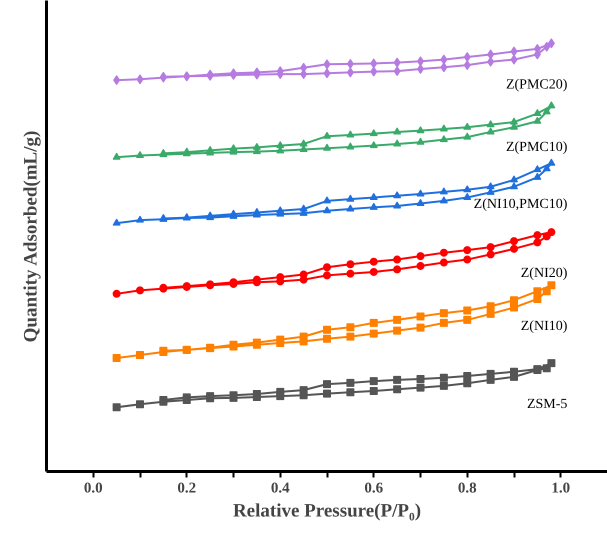 The height and width of the screenshot is (541, 607). What do you see at coordinates (544, 326) in the screenshot?
I see `series-label: Z(NI10)` at bounding box center [544, 326].